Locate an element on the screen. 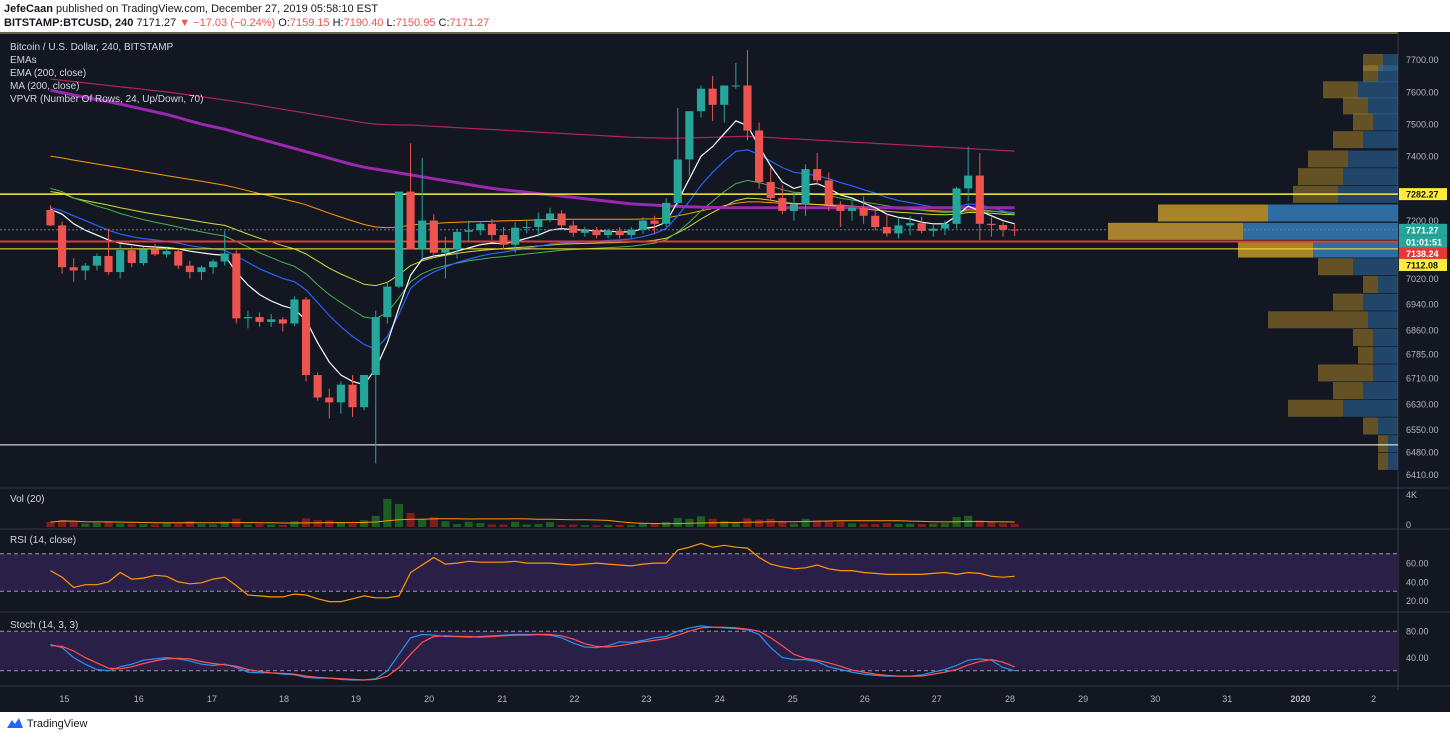  ema200-line is located at coordinates (532, 115).